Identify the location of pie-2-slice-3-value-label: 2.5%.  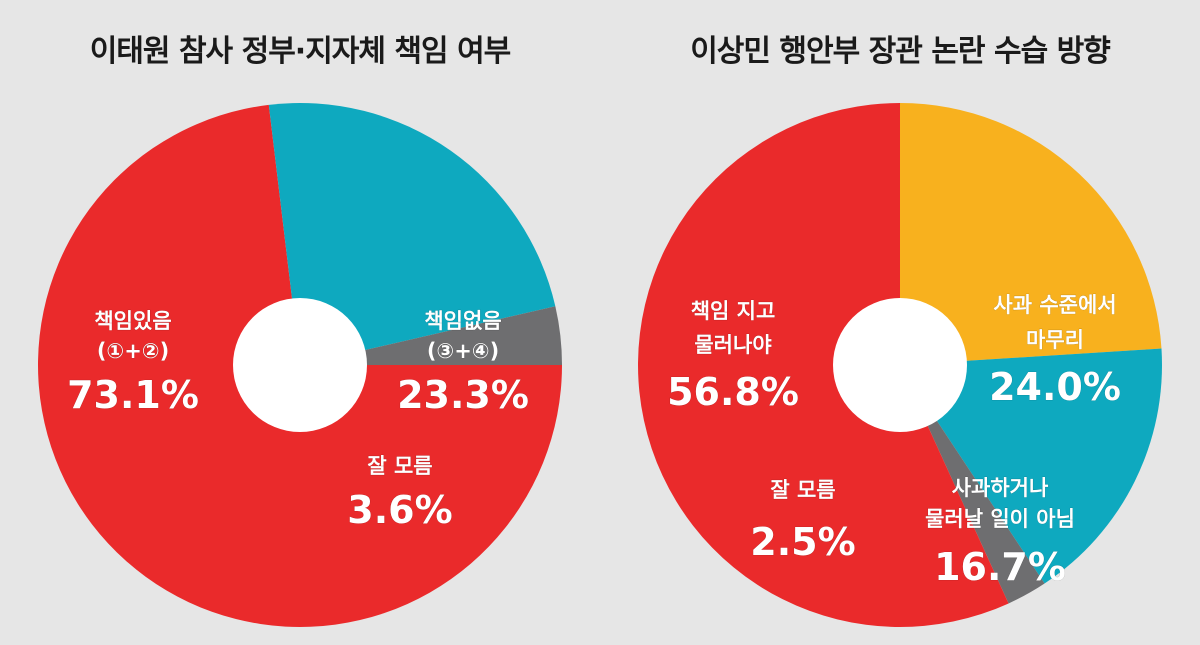
(802, 542).